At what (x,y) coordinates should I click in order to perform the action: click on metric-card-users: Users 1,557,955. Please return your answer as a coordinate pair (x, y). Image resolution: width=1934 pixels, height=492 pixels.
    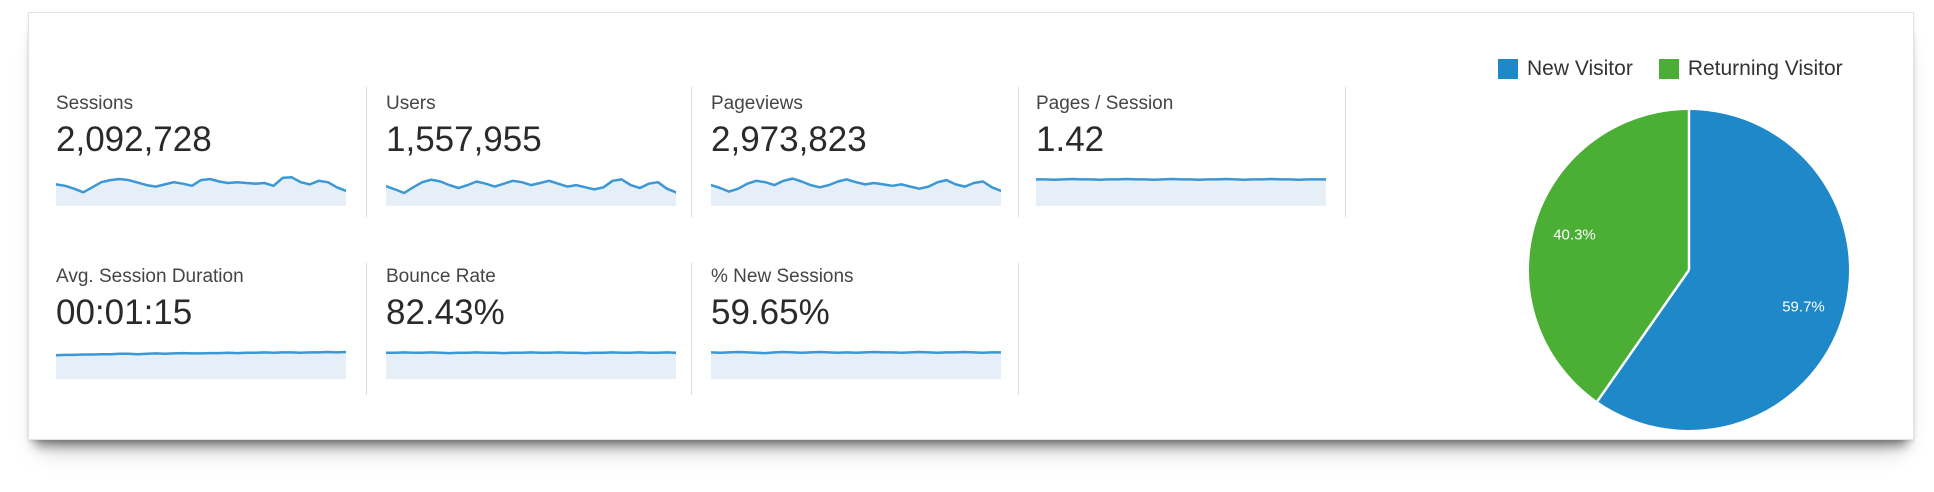
    Looking at the image, I should click on (536, 149).